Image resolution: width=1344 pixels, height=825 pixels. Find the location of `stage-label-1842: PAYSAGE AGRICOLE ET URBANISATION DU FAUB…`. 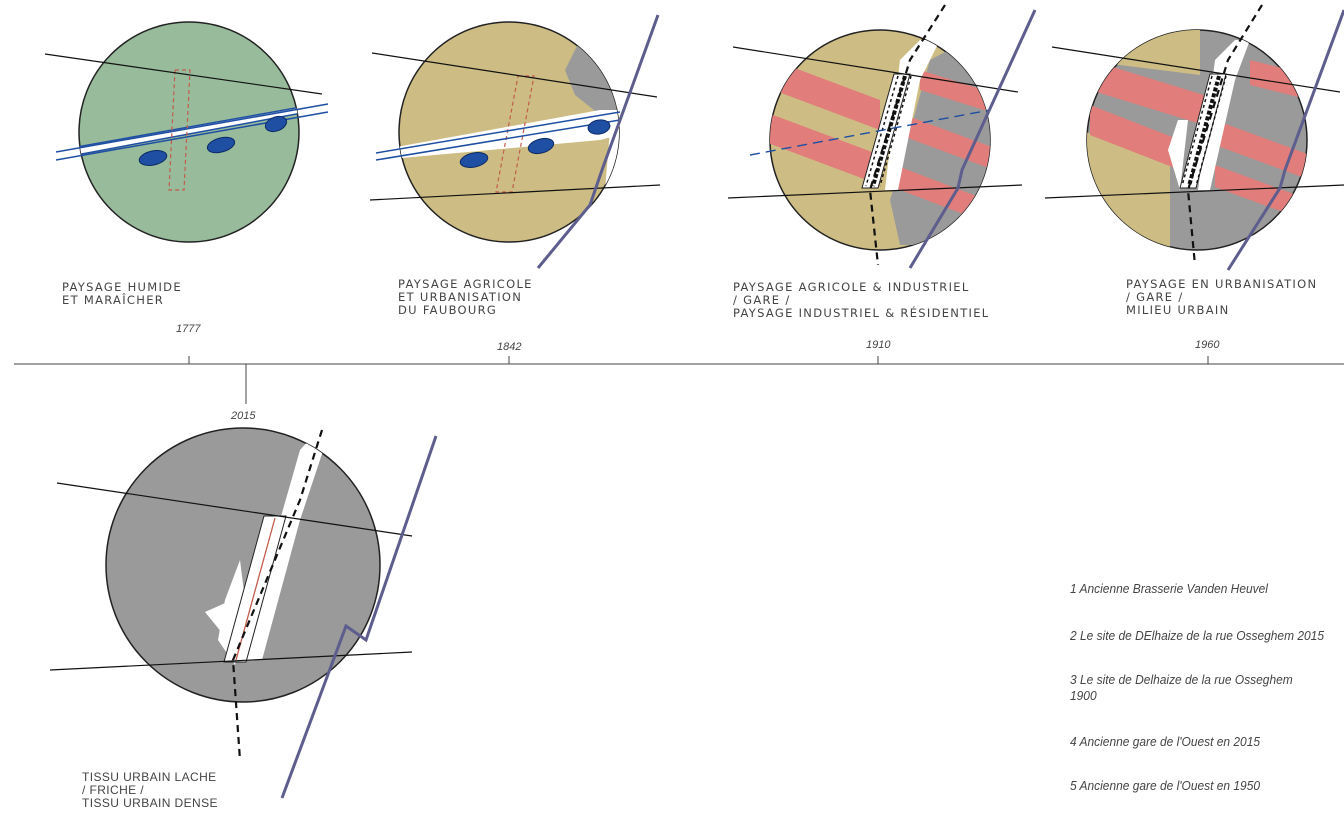

stage-label-1842: PAYSAGE AGRICOLE ET URBANISATION DU FAUB… is located at coordinates (465, 297).